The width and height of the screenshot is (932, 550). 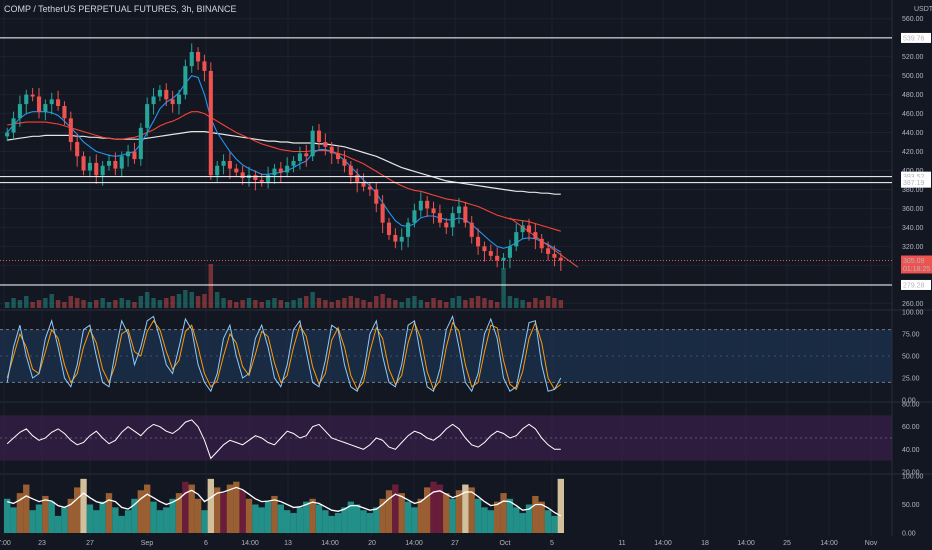 What do you see at coordinates (913, 57) in the screenshot?
I see `price-tick-label: 520.00` at bounding box center [913, 57].